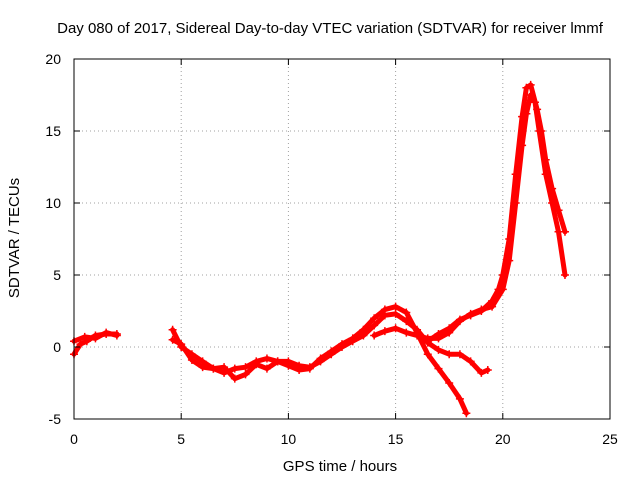 The image size is (640, 480). Describe the element at coordinates (181, 439) in the screenshot. I see `x-tick-label: 5` at that location.